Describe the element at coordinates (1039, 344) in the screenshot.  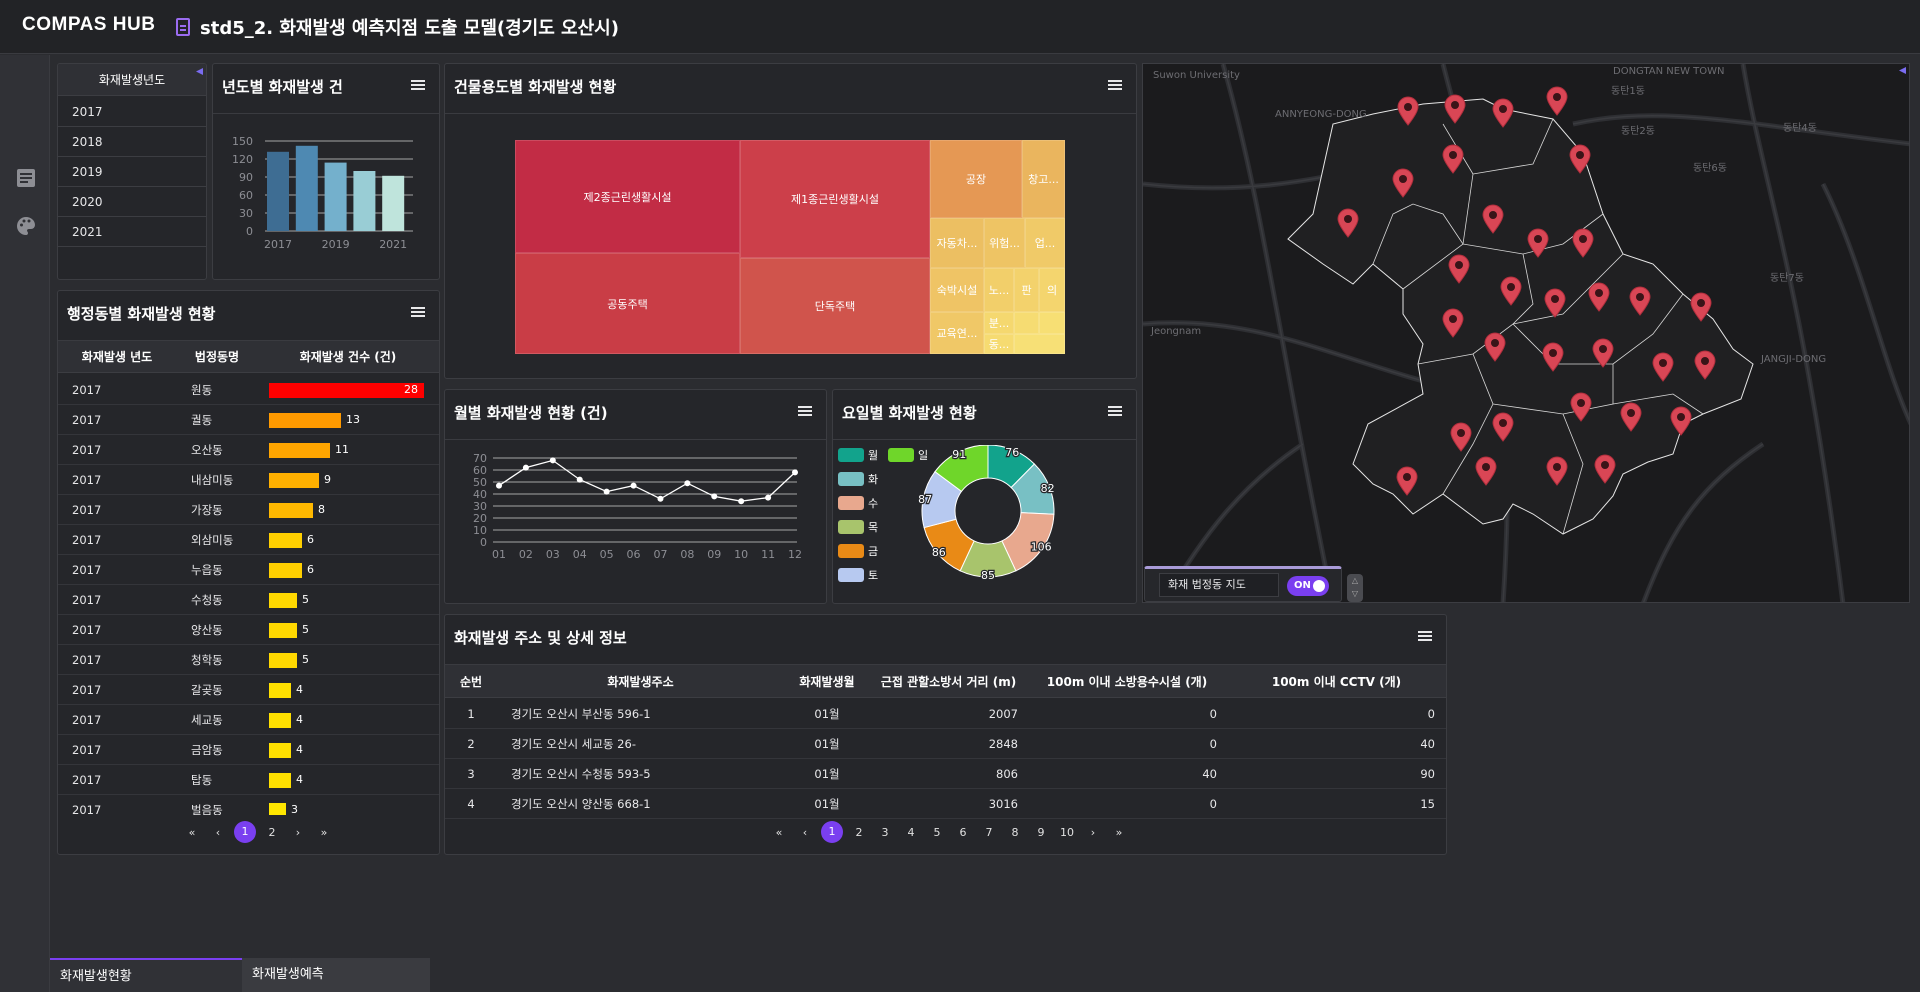
I see `treemap-cell-small` at that location.